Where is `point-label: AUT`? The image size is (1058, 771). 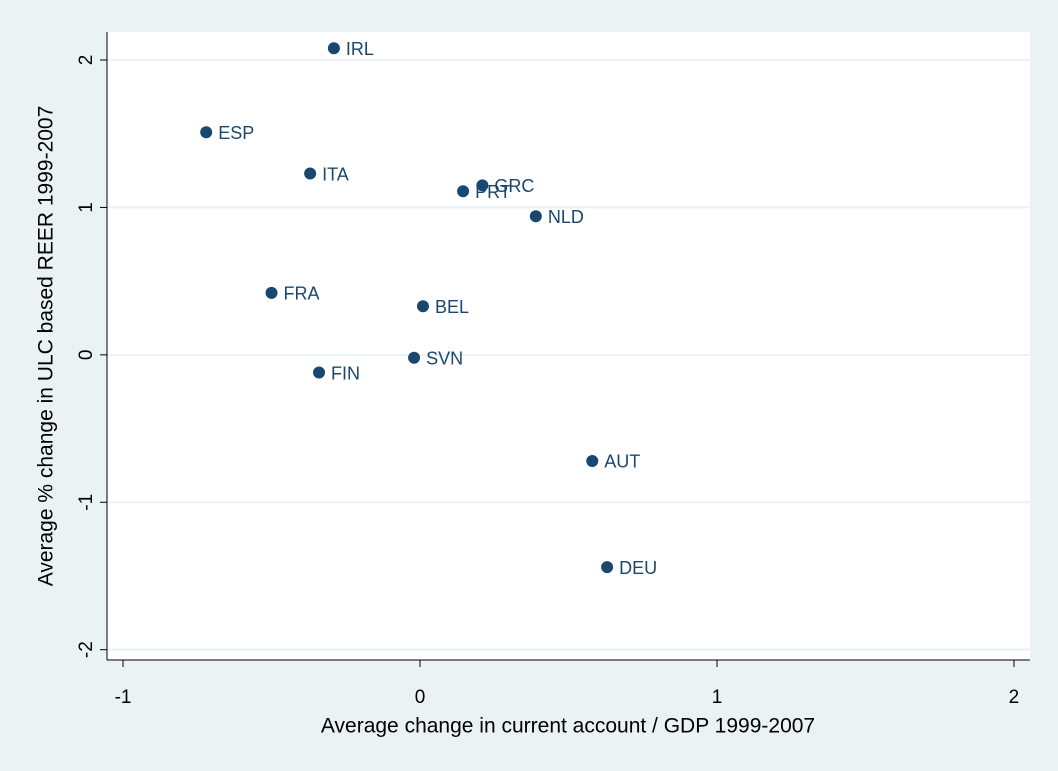 point-label: AUT is located at coordinates (622, 462).